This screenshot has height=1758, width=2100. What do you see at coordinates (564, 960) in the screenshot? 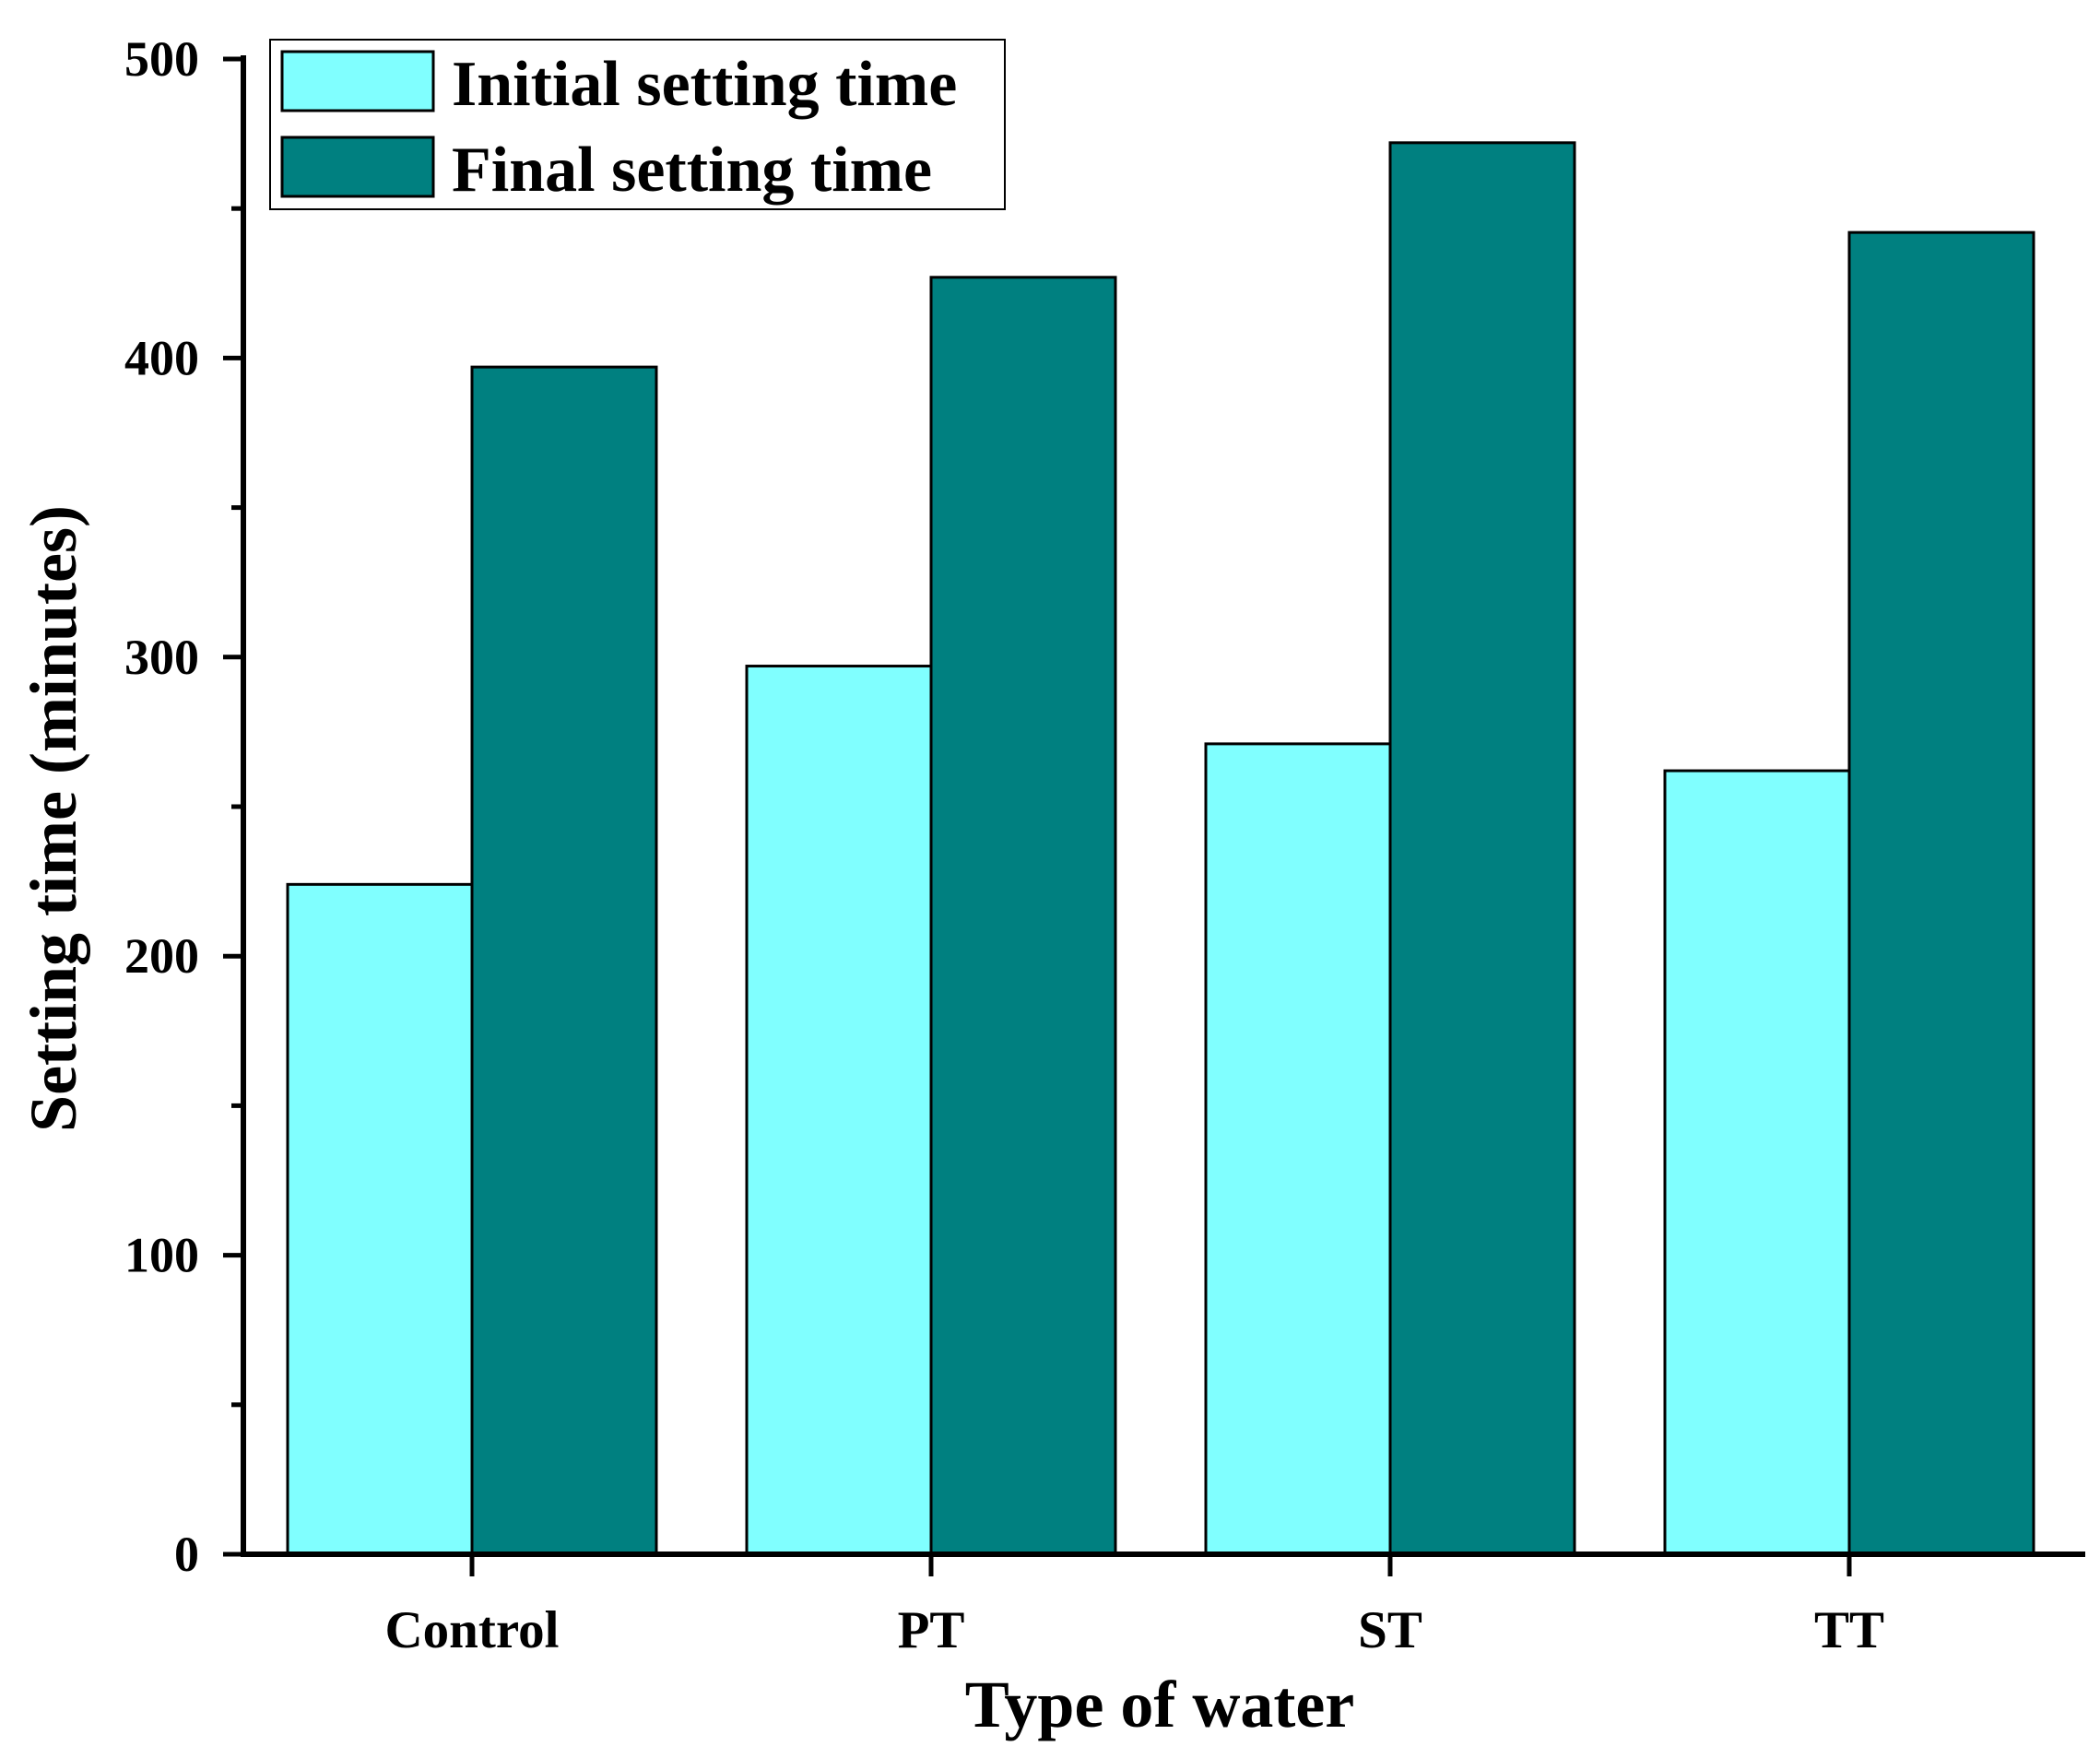
I see `bar-final-control` at bounding box center [564, 960].